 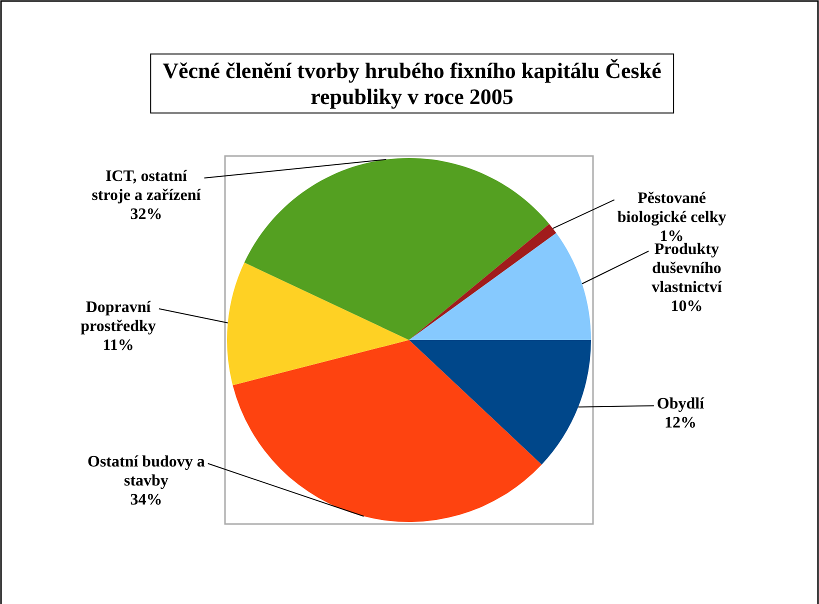 I want to click on chart-title: Věcné členění tvorby hrubého fixního kapitálu České republiky v roce 2005, so click(x=412, y=83).